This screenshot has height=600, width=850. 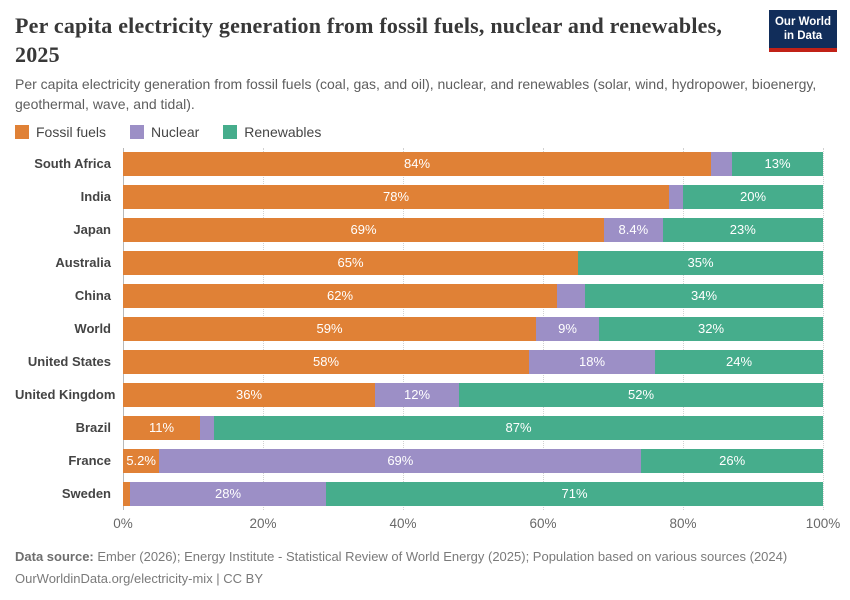 I want to click on chart-row: World 59% 9% 32%, so click(x=419, y=328).